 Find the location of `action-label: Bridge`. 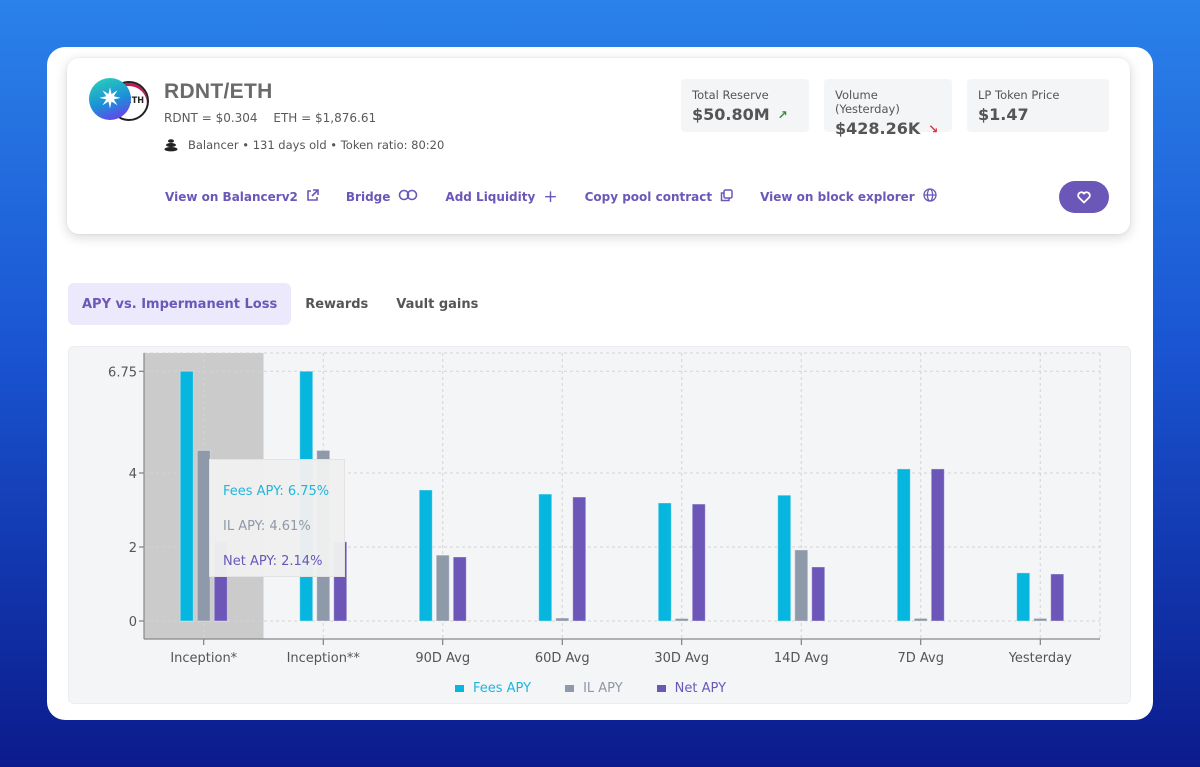

action-label: Bridge is located at coordinates (368, 197).